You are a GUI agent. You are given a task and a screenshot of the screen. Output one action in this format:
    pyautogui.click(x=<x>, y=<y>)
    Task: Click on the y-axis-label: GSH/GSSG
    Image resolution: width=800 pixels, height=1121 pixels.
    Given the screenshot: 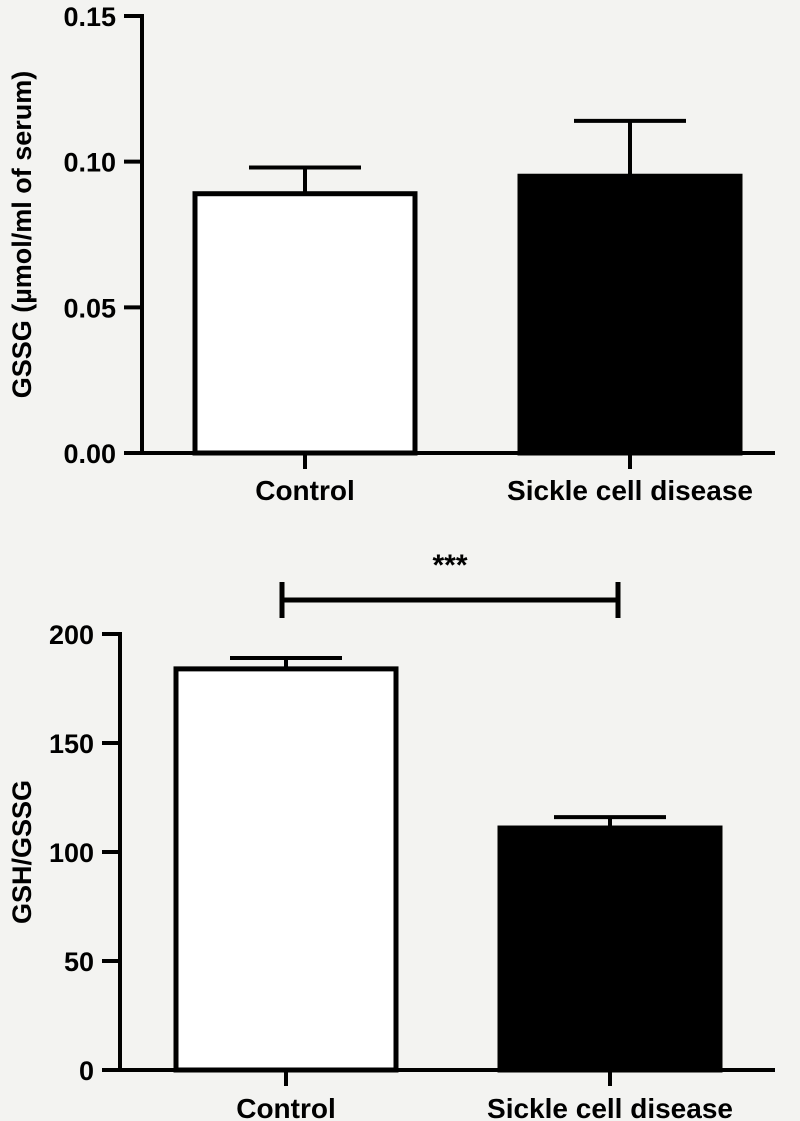 What is the action you would take?
    pyautogui.click(x=22, y=852)
    